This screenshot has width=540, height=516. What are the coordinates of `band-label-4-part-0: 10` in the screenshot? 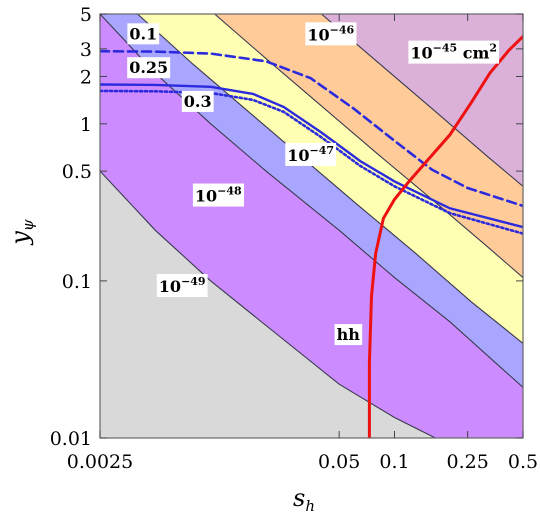 It's located at (421, 53).